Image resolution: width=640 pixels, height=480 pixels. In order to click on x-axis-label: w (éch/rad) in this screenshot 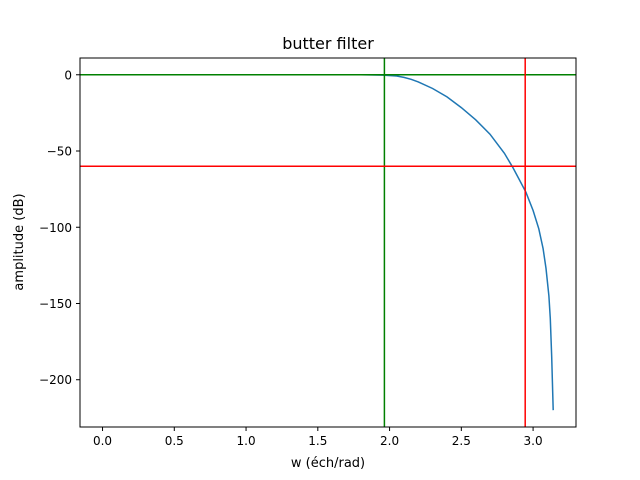, I will do `click(328, 463)`.